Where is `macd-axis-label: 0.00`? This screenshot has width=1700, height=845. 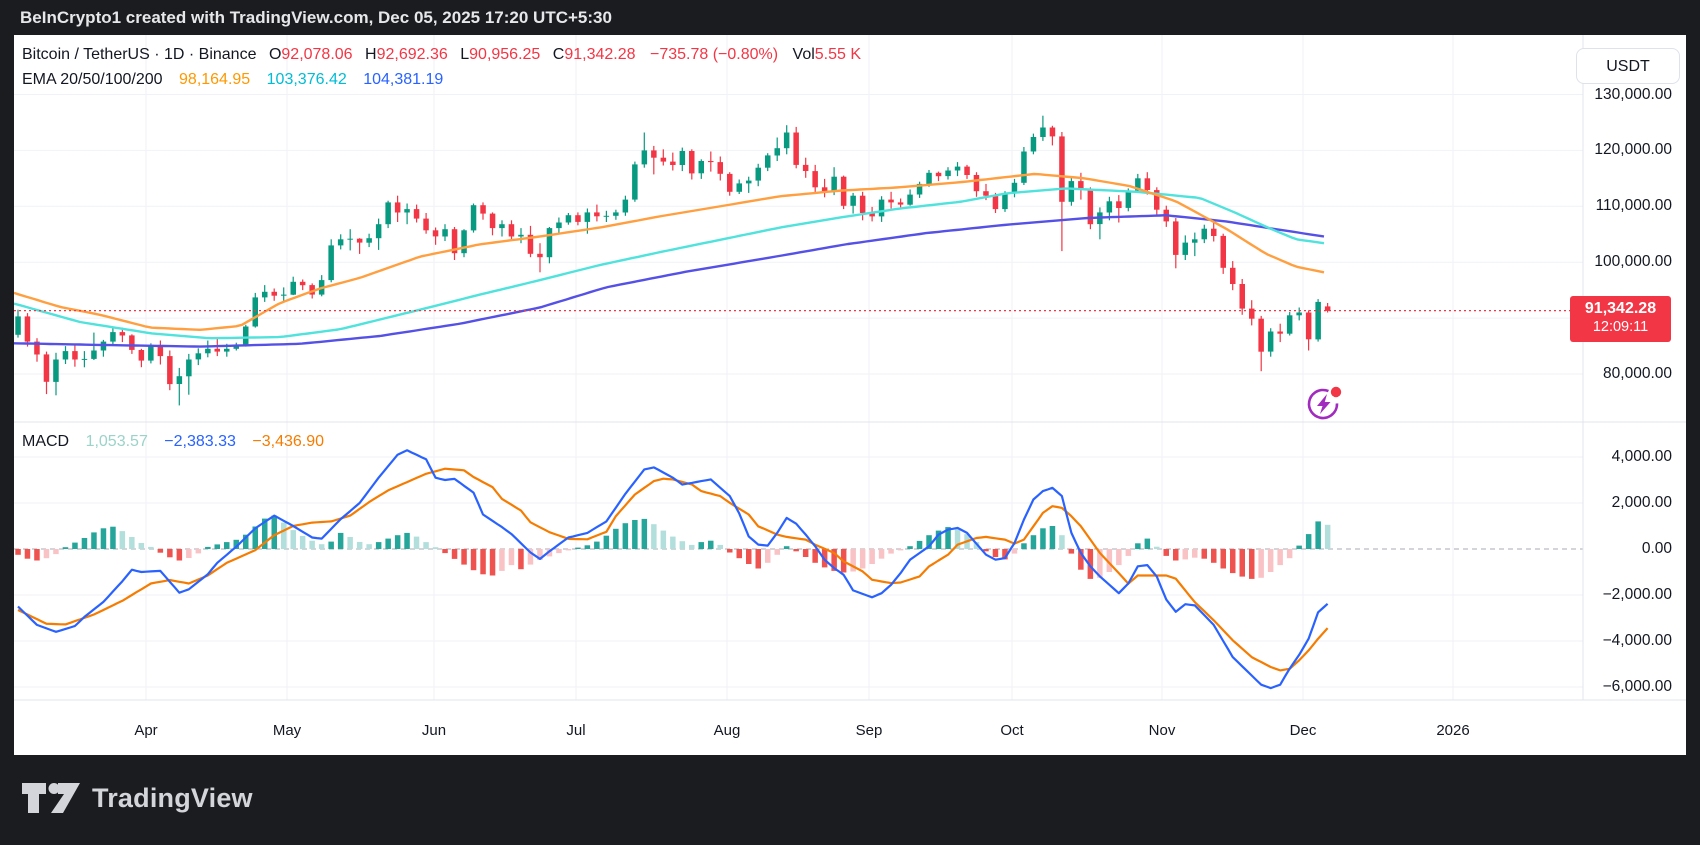
macd-axis-label: 0.00 is located at coordinates (1656, 548).